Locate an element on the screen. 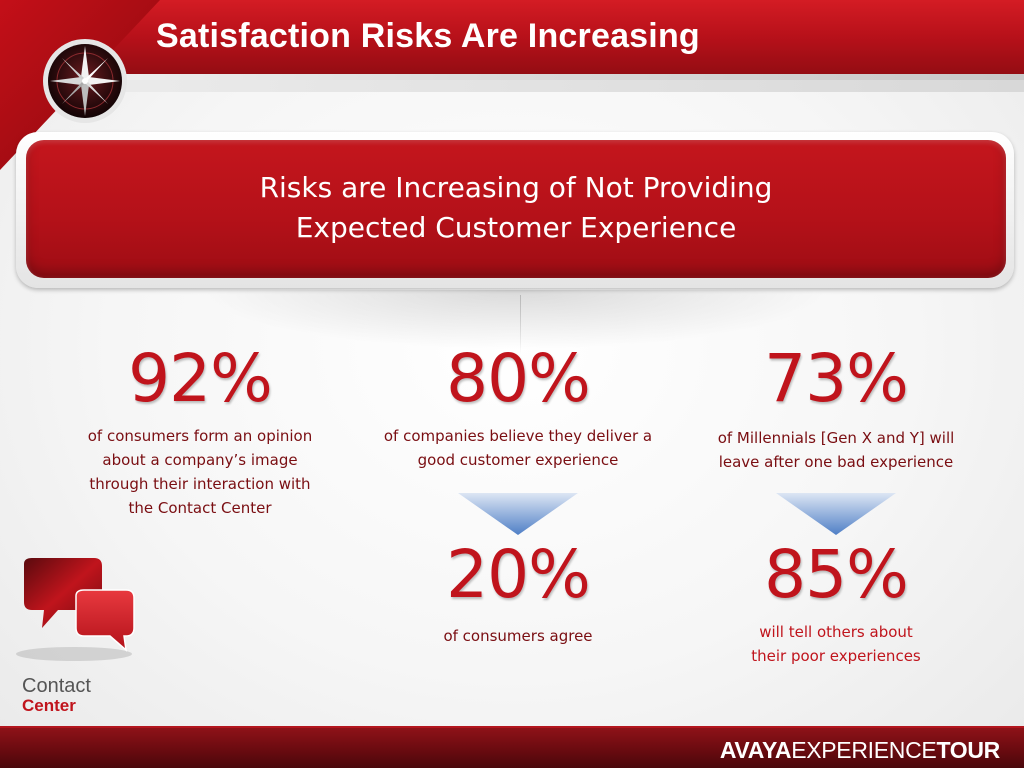 The height and width of the screenshot is (768, 1024). stat-desc-line: of Millennials [Gen X and Y] will is located at coordinates (836, 438).